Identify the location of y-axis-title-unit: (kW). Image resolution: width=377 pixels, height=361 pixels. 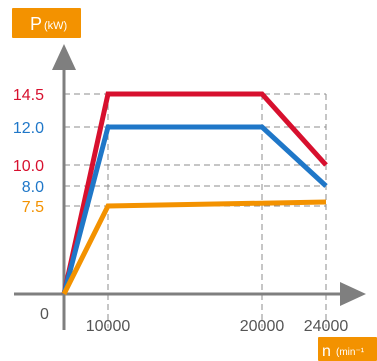
(55, 26).